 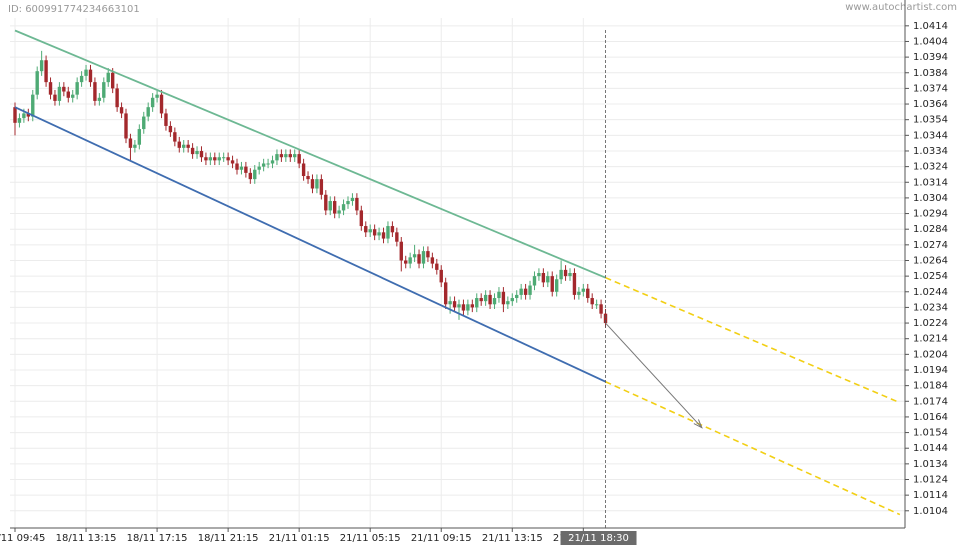 I want to click on y-tick-label: 1.0324, so click(x=930, y=167).